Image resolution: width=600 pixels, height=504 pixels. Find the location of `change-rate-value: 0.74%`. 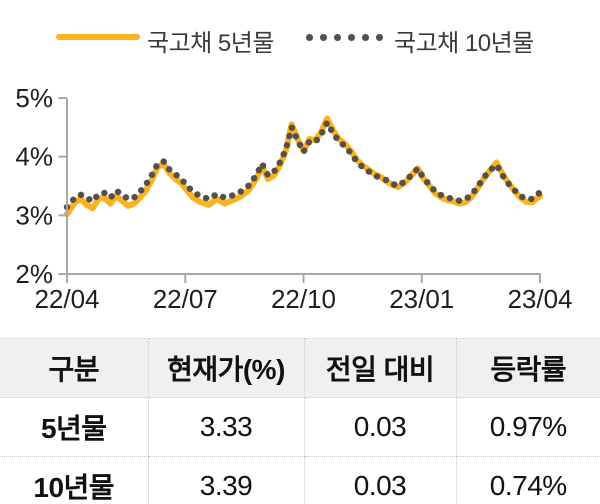

change-rate-value: 0.74% is located at coordinates (527, 480).